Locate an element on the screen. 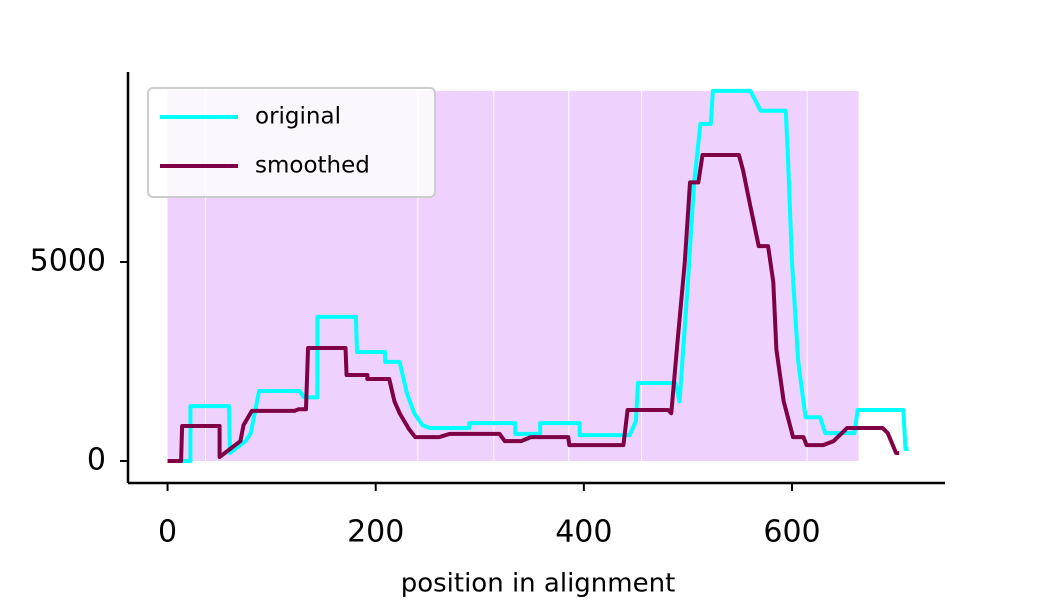 This screenshot has width=1050, height=600. x-tick-label: 0 is located at coordinates (167, 532).